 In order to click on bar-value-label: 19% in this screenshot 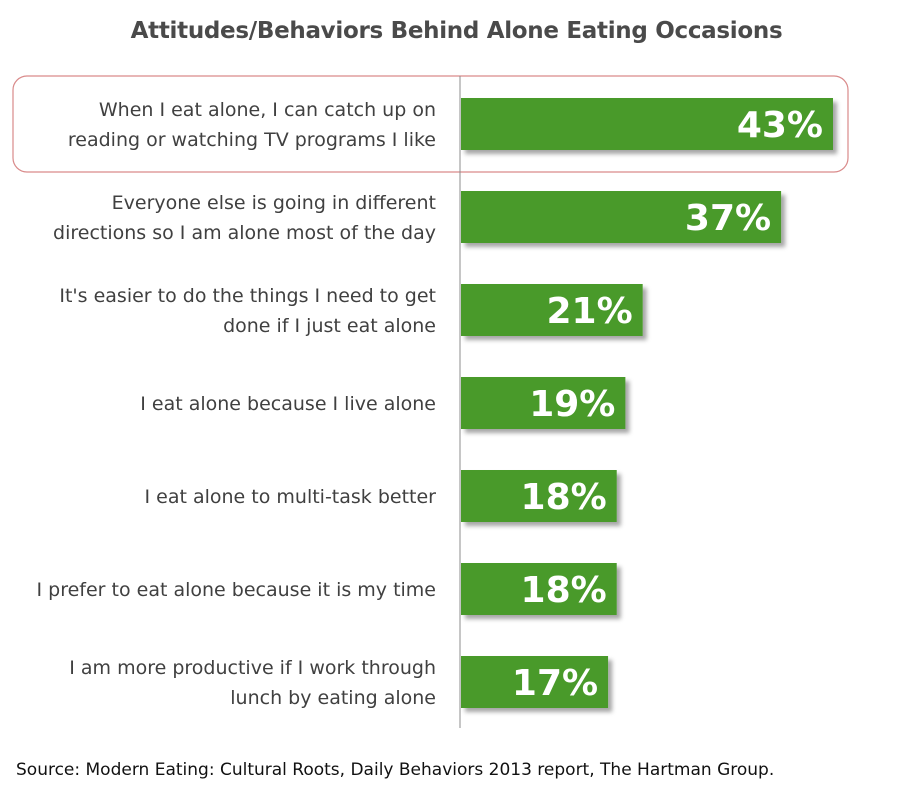, I will do `click(572, 404)`.